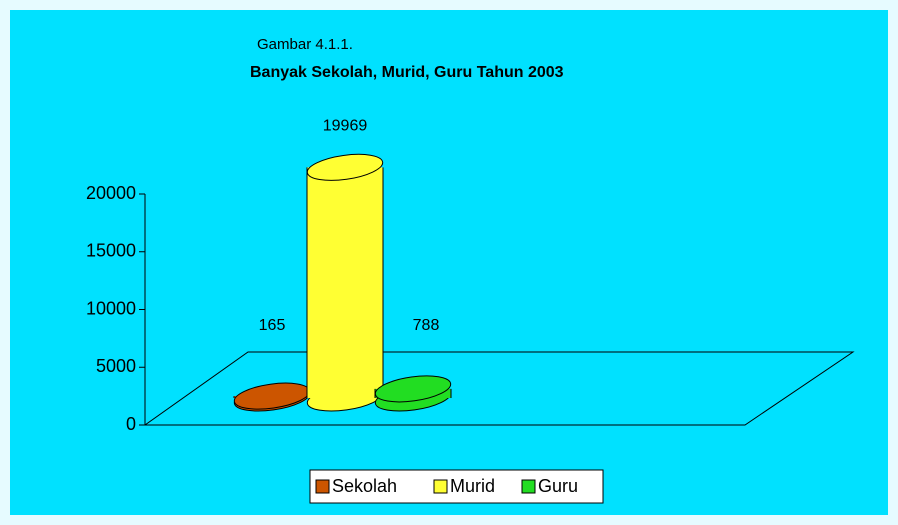 This screenshot has height=525, width=898. Describe the element at coordinates (472, 486) in the screenshot. I see `legend-label: Murid` at that location.